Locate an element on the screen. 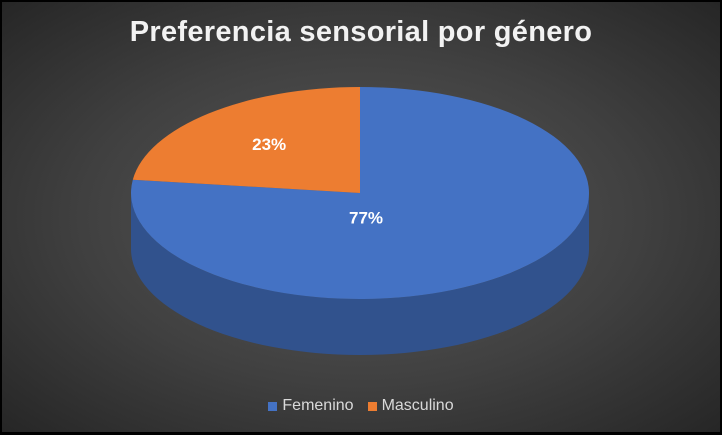 The image size is (722, 435). legend-swatch-femenino is located at coordinates (273, 406).